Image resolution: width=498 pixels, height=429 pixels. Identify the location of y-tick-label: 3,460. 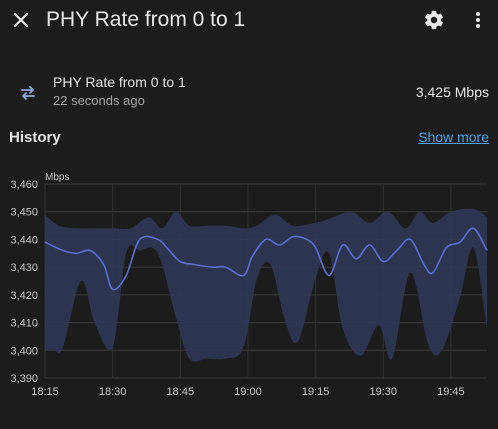
(24, 185).